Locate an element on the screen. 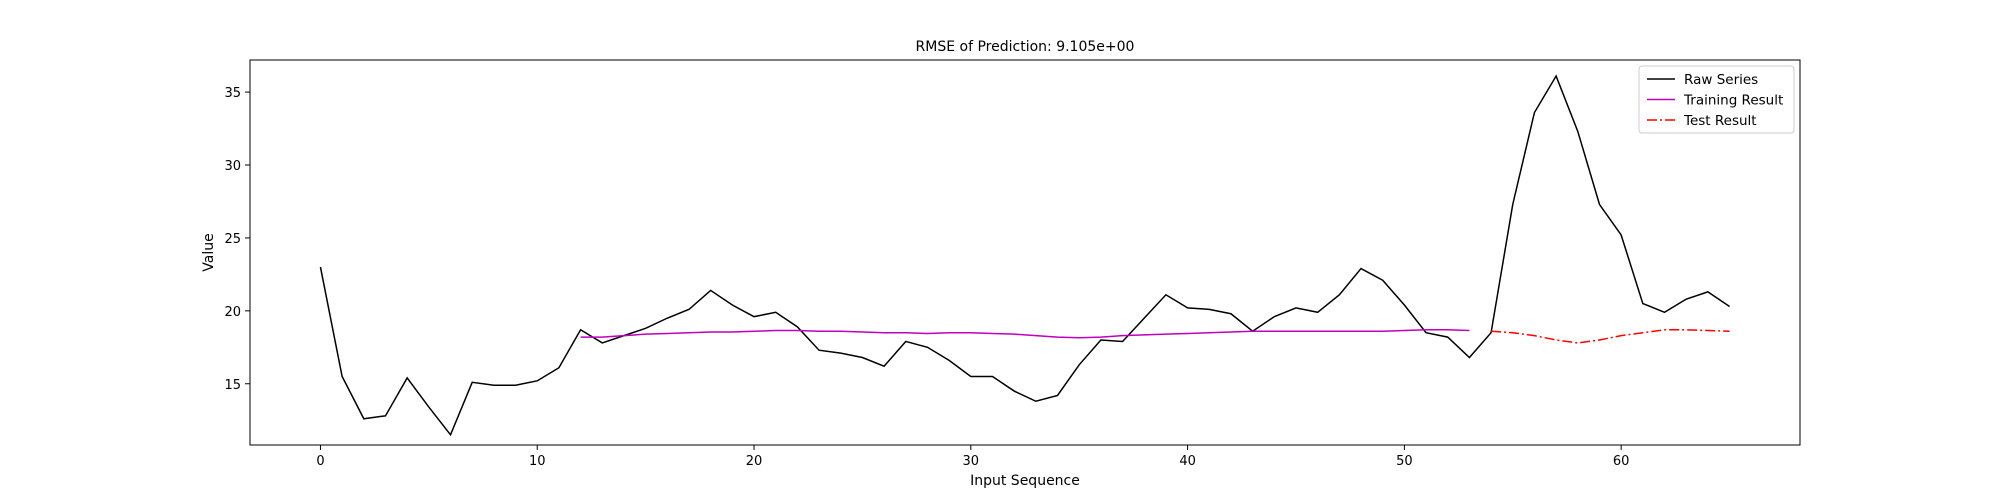  series-line-test-result is located at coordinates (1610, 336).